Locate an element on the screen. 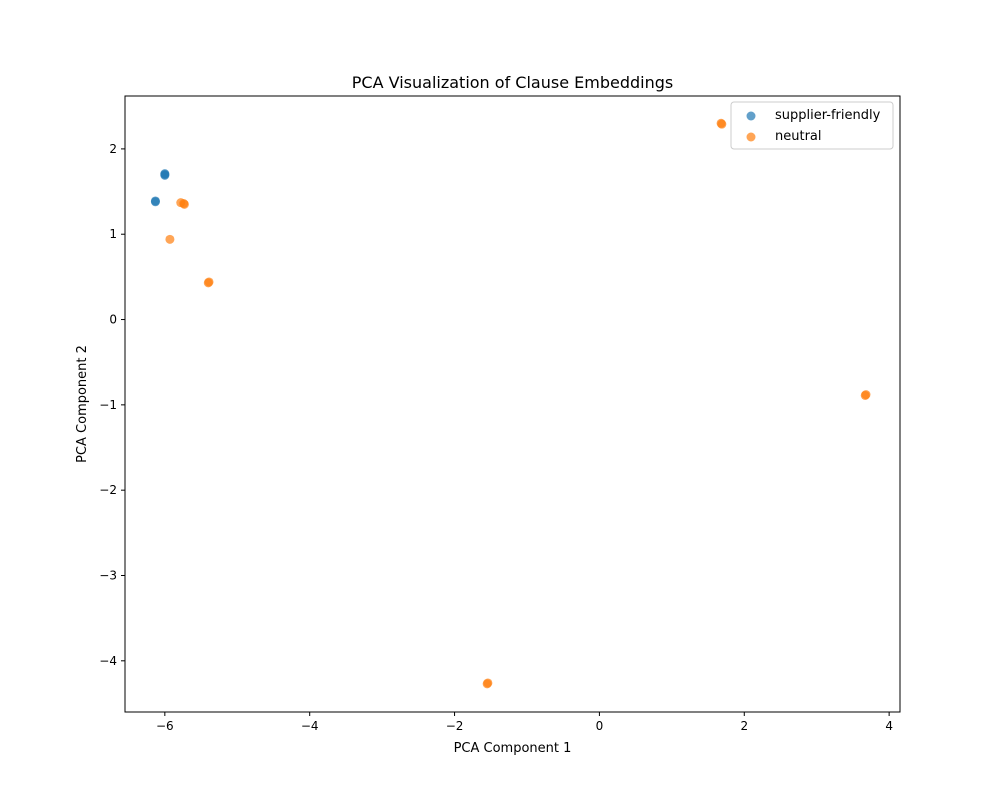  legend-label-supplier-friendly: supplier-friendly is located at coordinates (828, 115).